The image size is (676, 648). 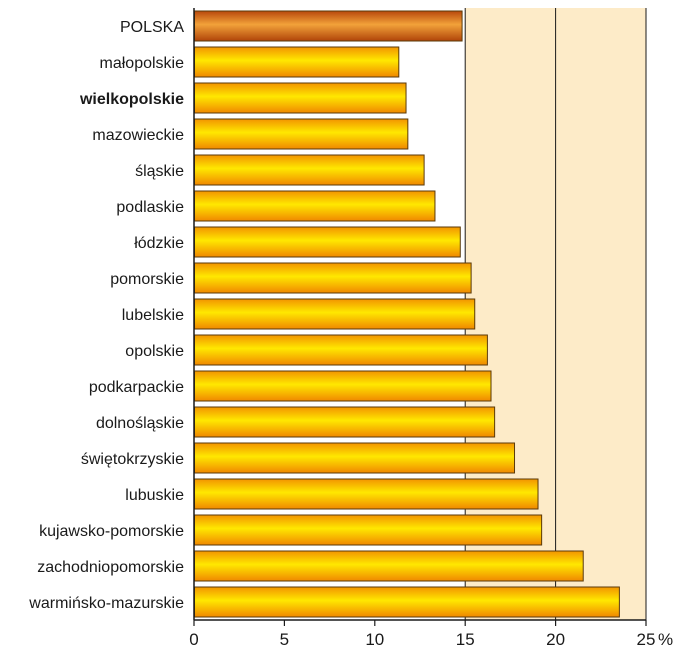 What do you see at coordinates (110, 567) in the screenshot?
I see `category-label: zachodniopomorskie` at bounding box center [110, 567].